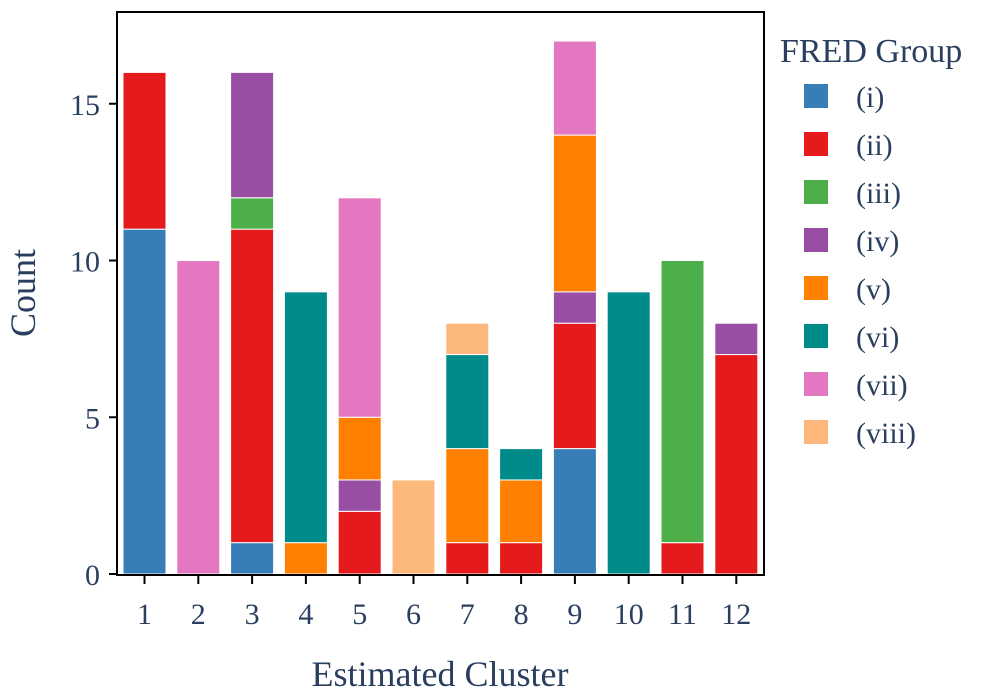 The width and height of the screenshot is (997, 699). What do you see at coordinates (873, 289) in the screenshot?
I see `legend-item-label: (v)` at bounding box center [873, 289].